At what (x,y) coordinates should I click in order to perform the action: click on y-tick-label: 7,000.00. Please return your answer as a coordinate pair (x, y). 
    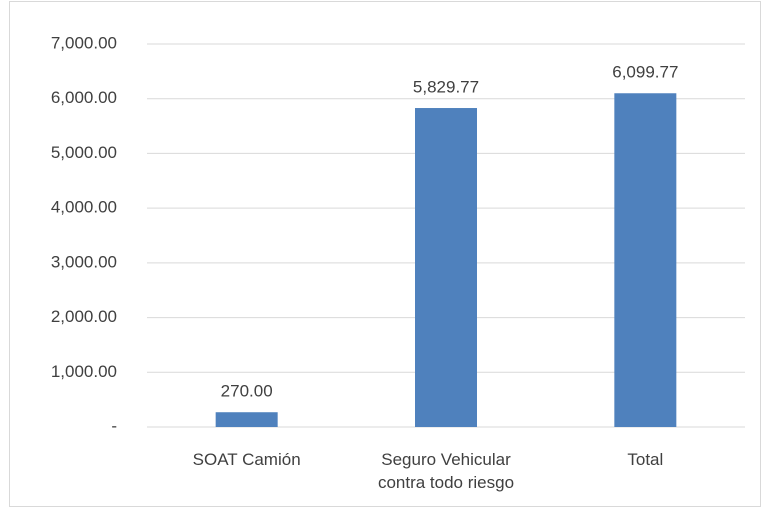
    Looking at the image, I should click on (84, 42).